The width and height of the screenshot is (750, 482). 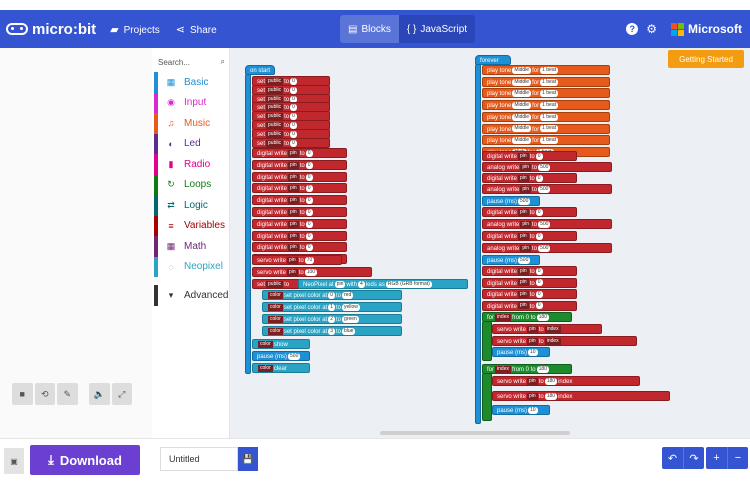 What do you see at coordinates (632, 29) in the screenshot?
I see `help-icon: ?` at bounding box center [632, 29].